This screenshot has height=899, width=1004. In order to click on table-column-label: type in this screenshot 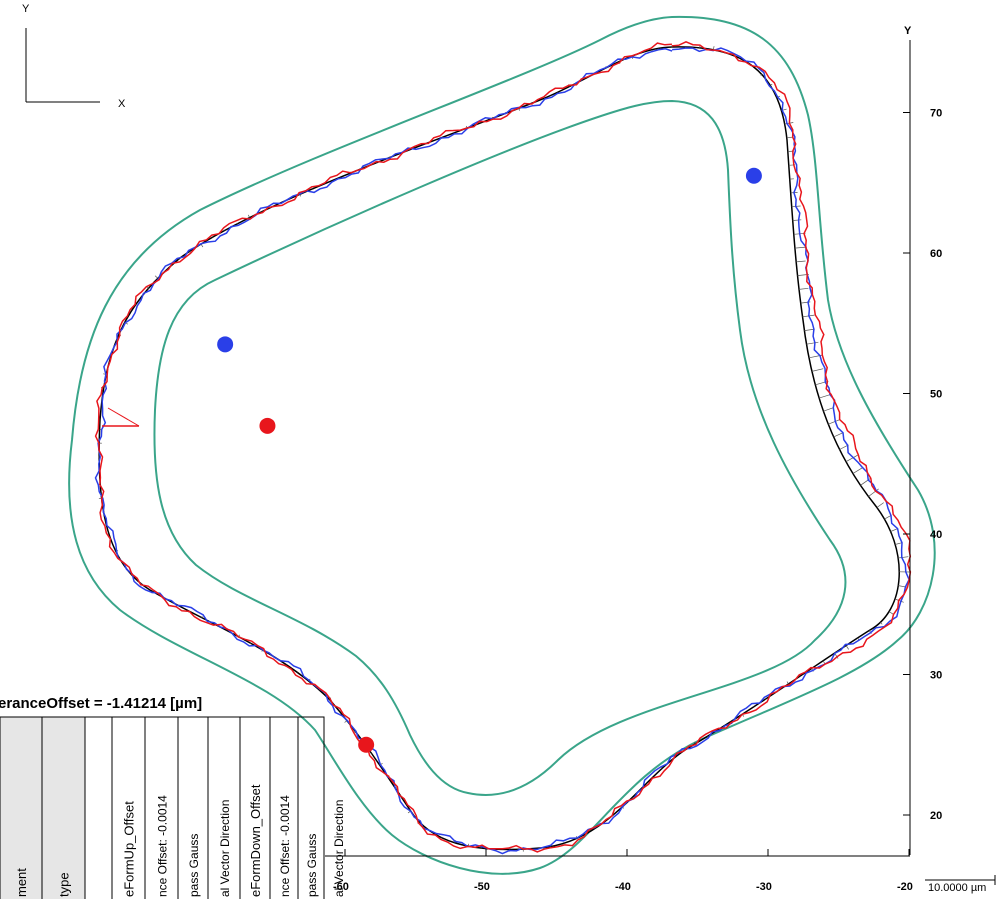, I will do `click(64, 884)`.